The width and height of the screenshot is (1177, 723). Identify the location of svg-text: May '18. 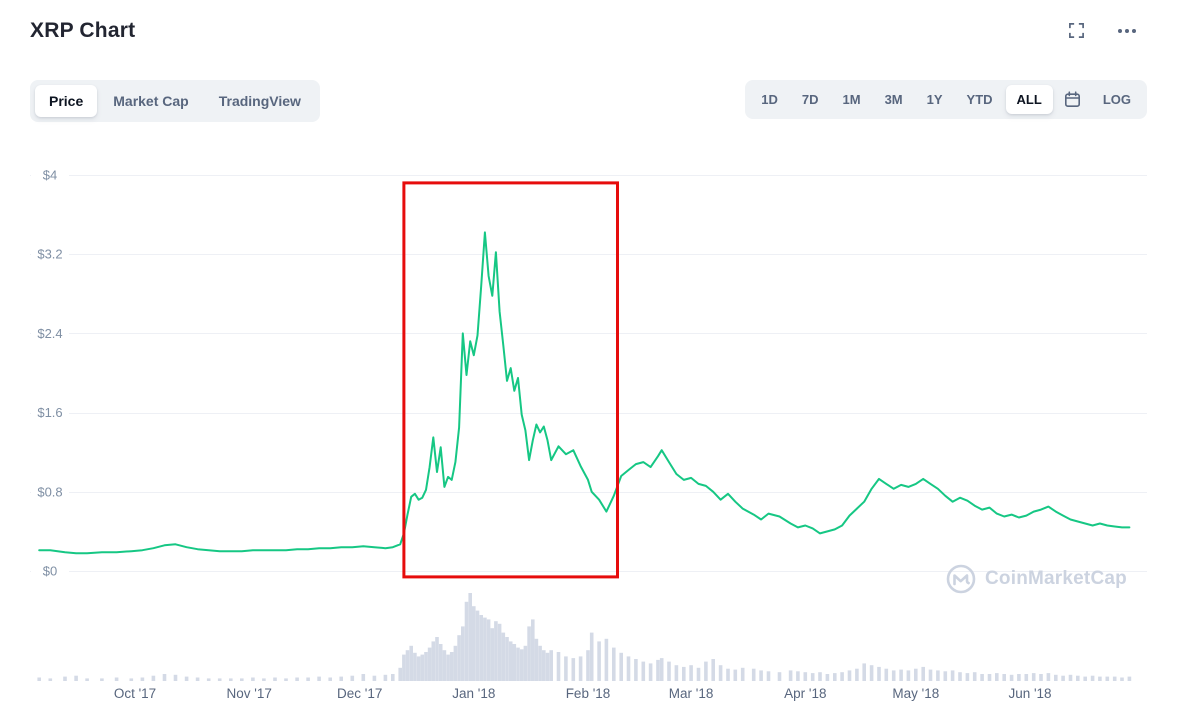
(915, 693).